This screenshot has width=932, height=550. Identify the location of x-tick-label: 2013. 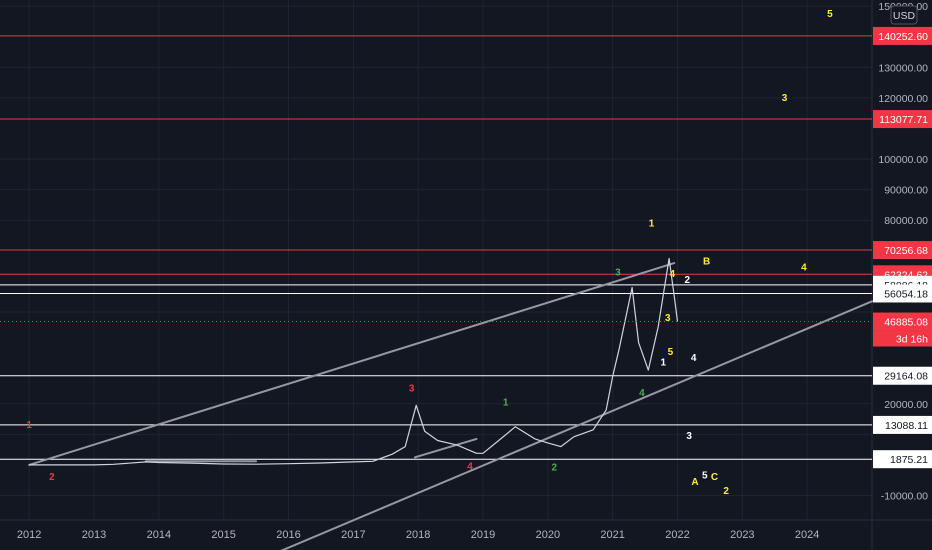
(94, 535).